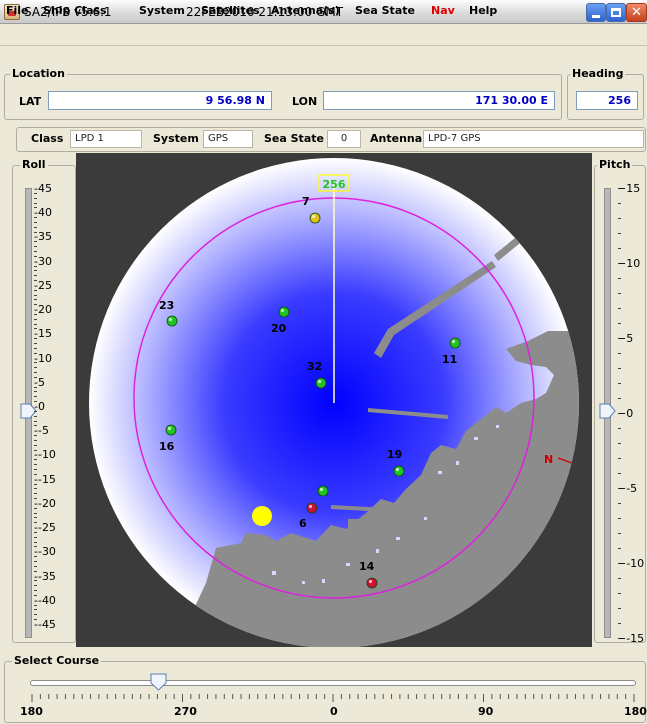 The height and width of the screenshot is (724, 647). Describe the element at coordinates (45, 552) in the screenshot. I see `roll-tick-label: --30` at that location.